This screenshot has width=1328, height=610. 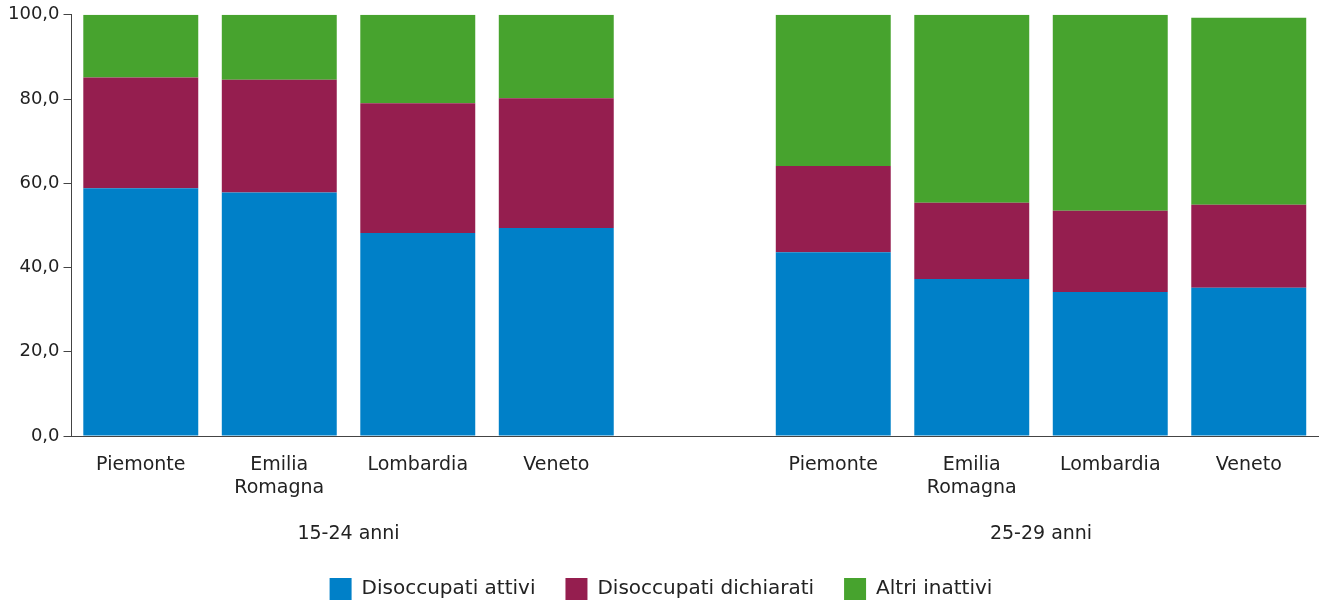 I want to click on y-tick-label: 60,0, so click(x=39, y=181).